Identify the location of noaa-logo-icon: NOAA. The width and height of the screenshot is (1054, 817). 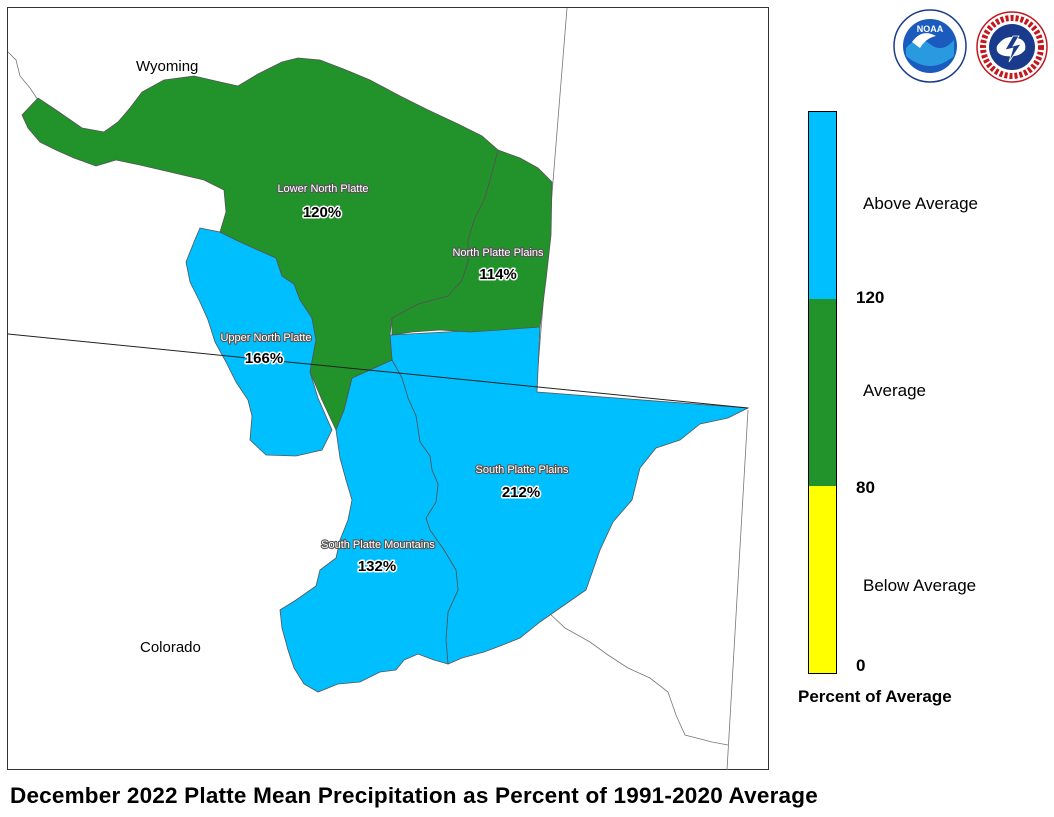
(930, 46).